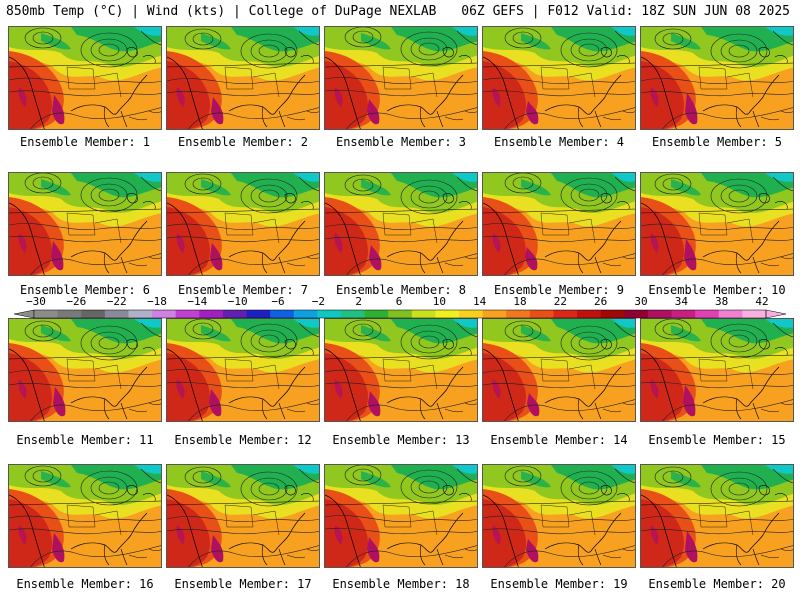 This screenshot has height=600, width=800. I want to click on ensemble-member-label: Ensemble Member: 4, so click(559, 142).